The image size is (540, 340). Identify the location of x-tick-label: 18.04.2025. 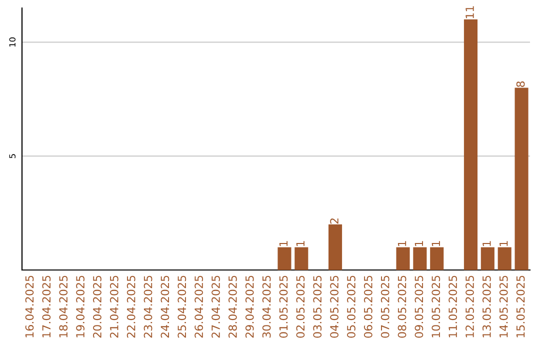
(63, 307).